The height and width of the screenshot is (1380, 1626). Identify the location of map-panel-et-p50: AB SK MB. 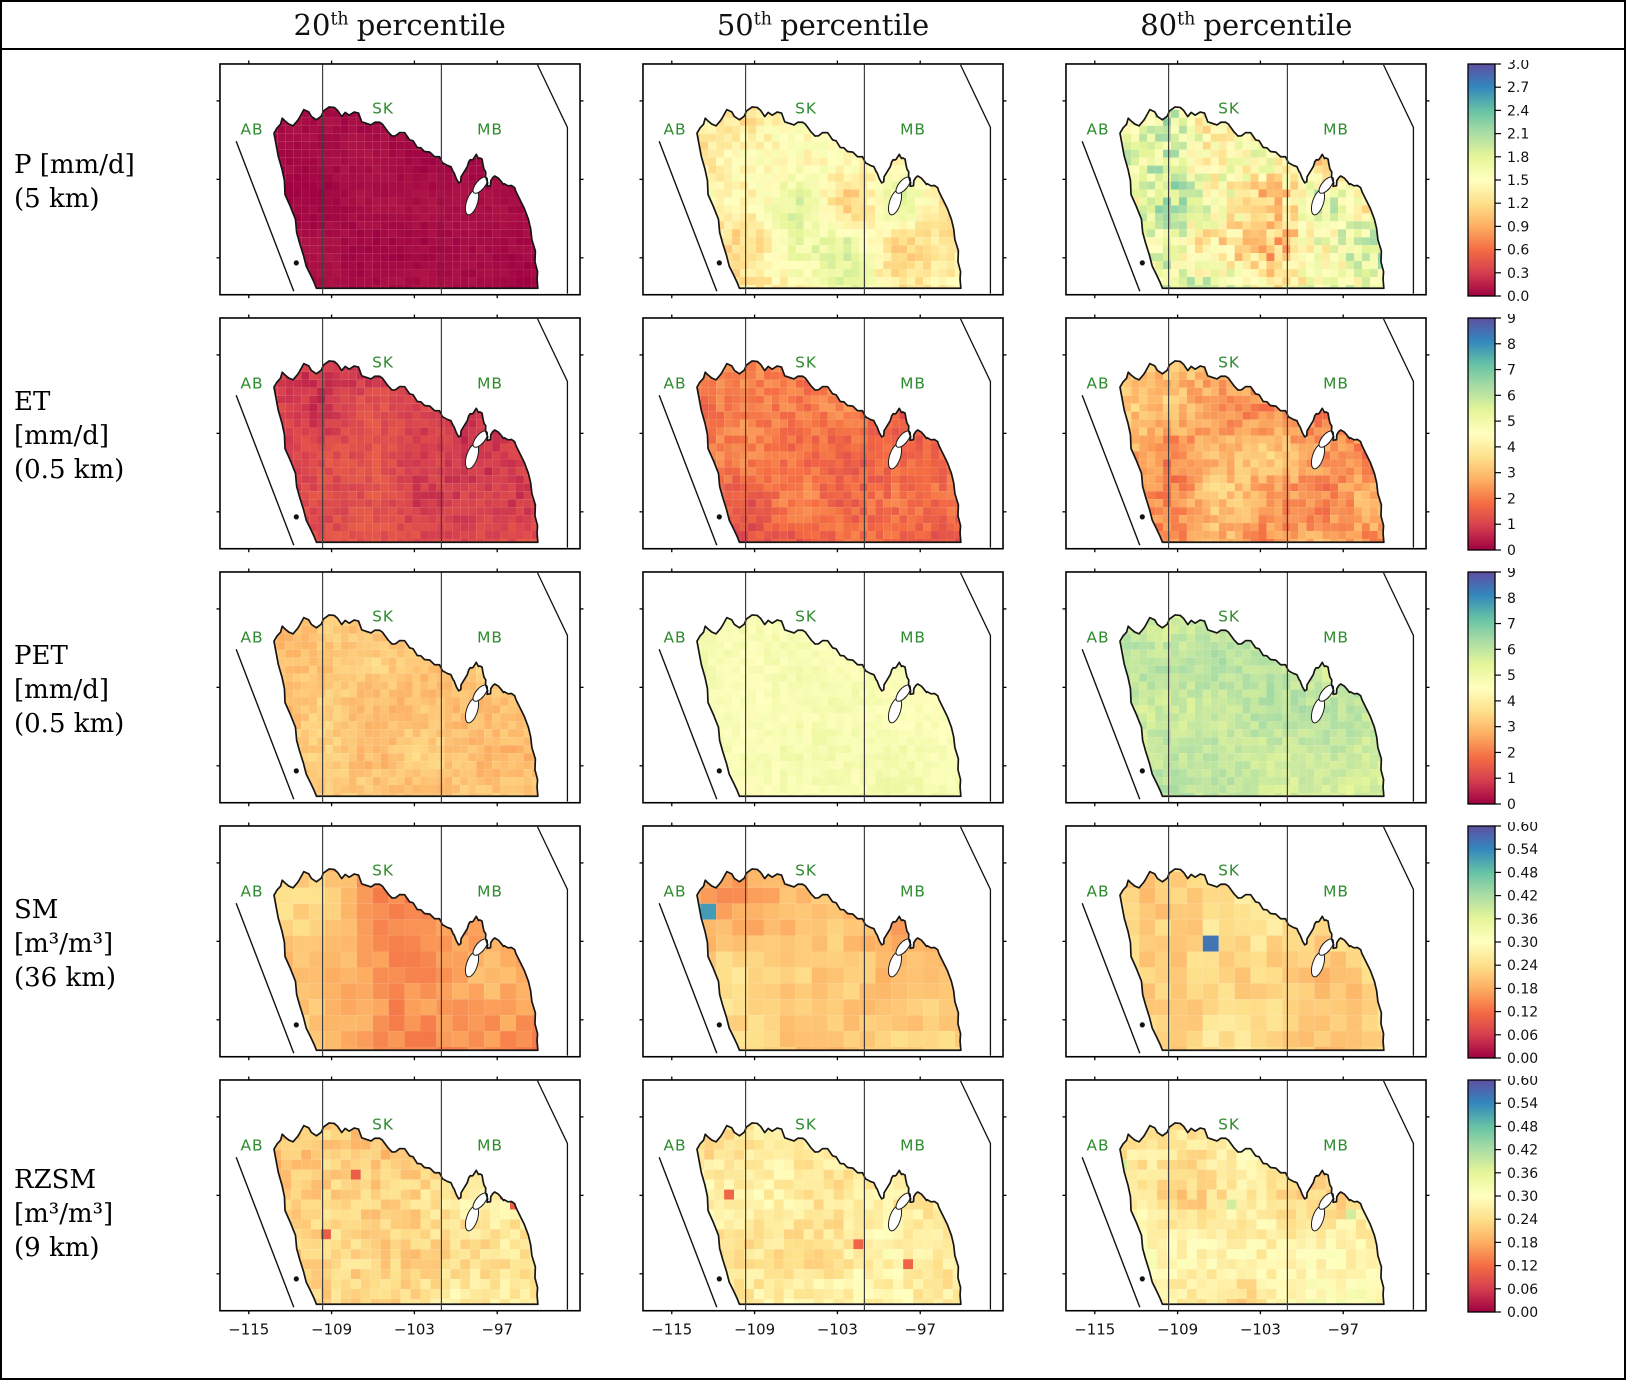
(823, 433).